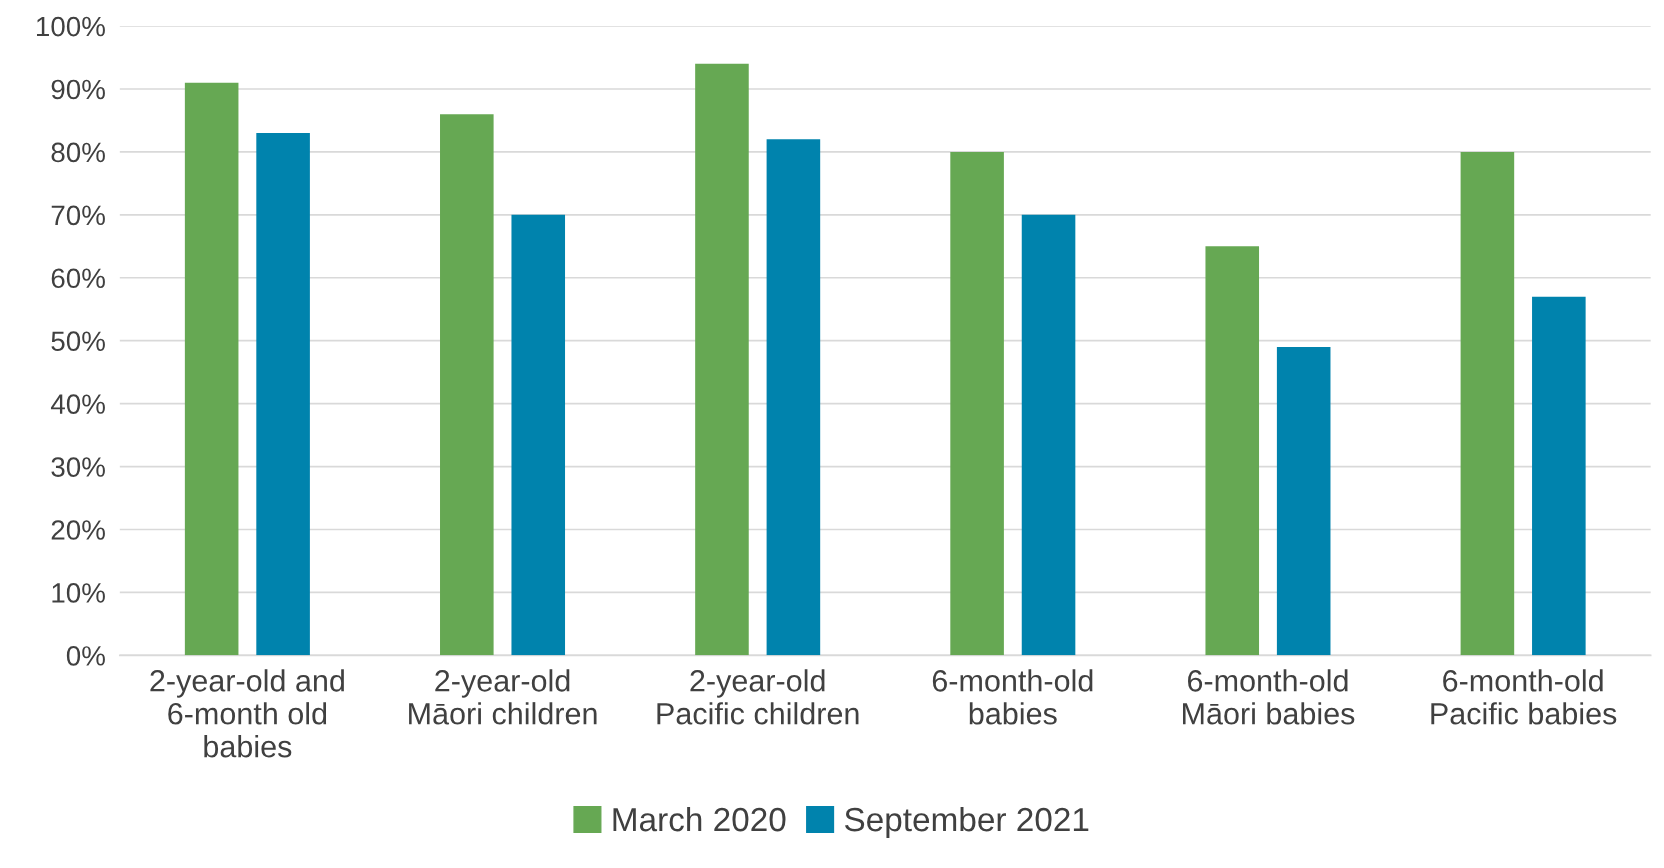  Describe the element at coordinates (78, 341) in the screenshot. I see `y-tick-label: 50%` at that location.